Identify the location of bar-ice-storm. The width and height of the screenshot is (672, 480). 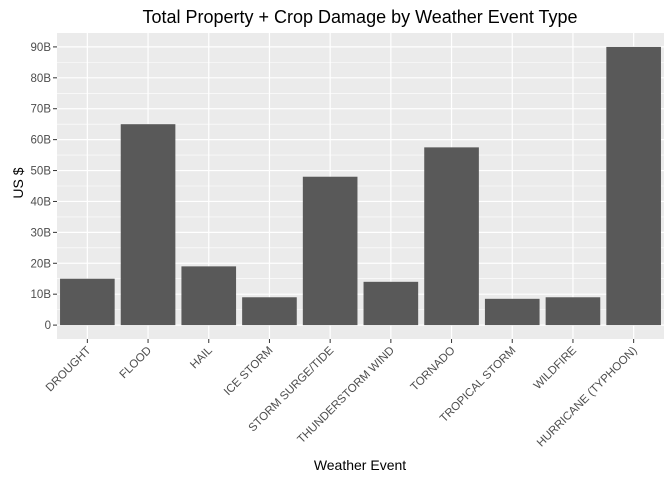
(269, 311).